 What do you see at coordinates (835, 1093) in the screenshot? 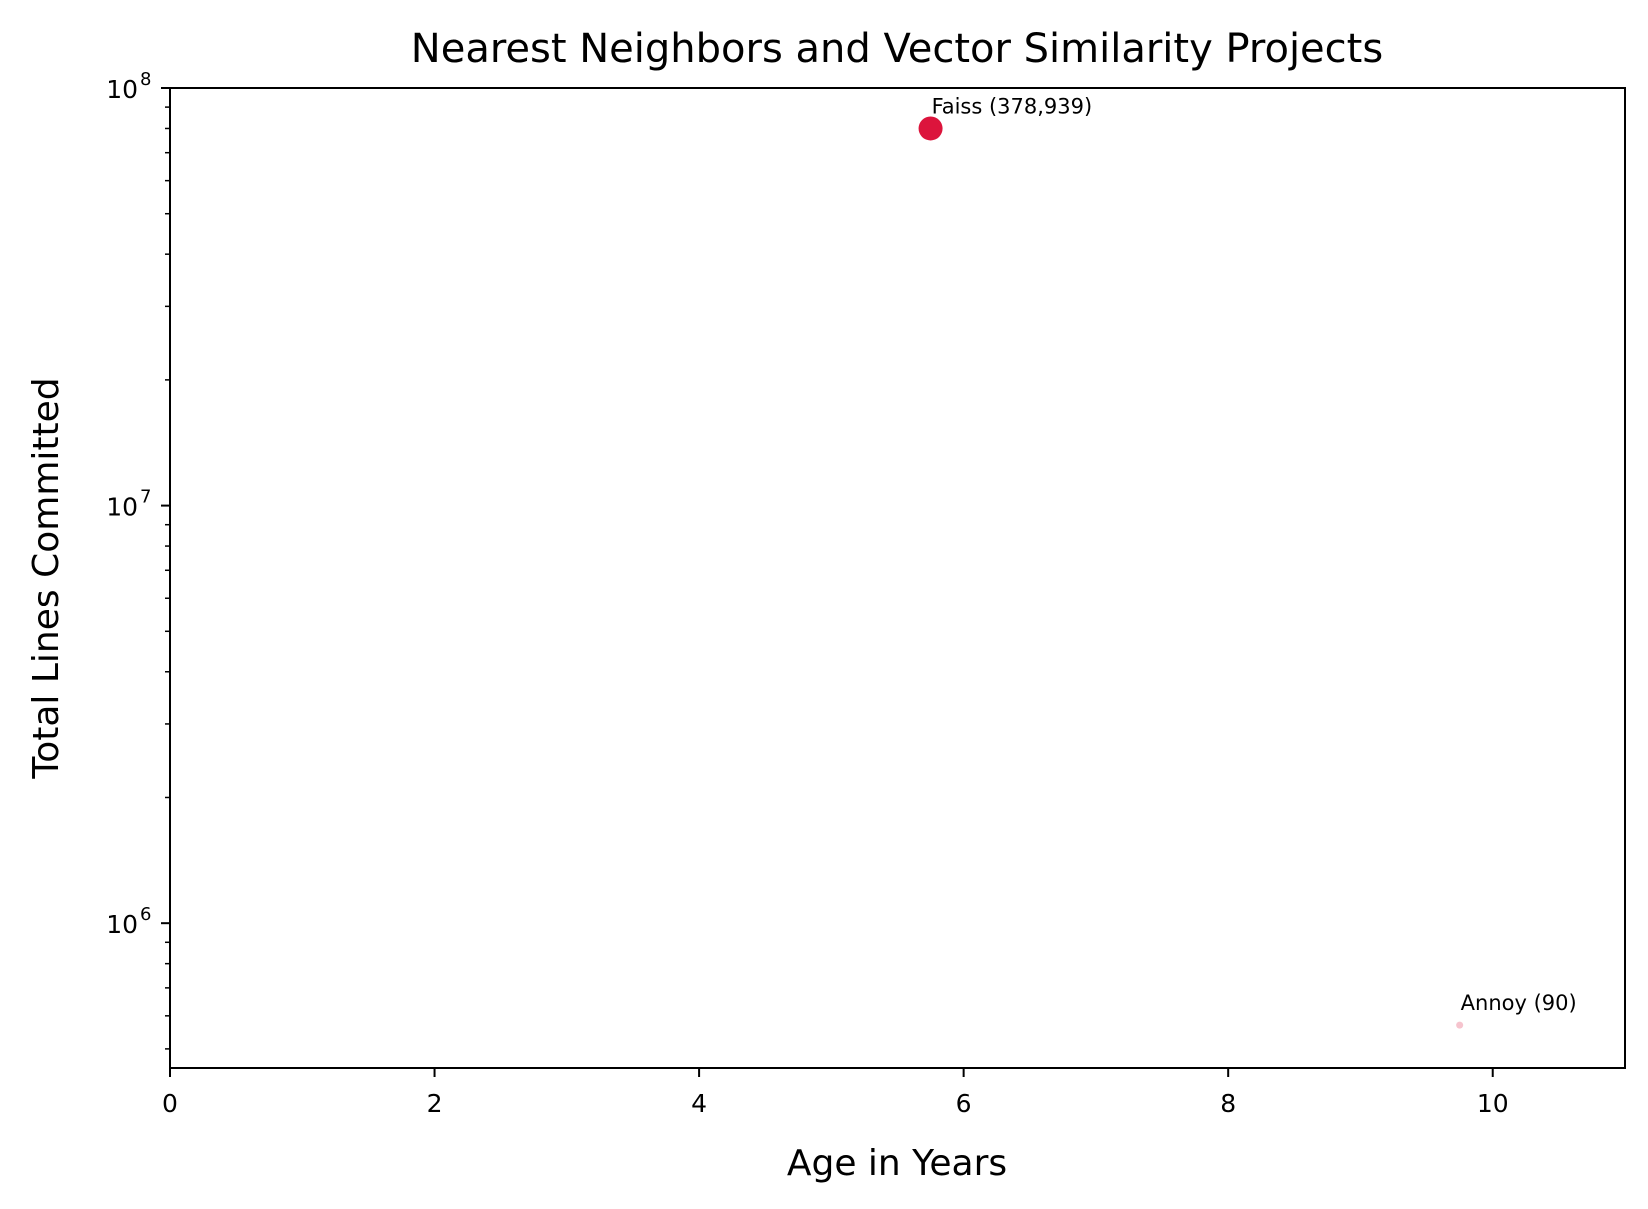
I see `x-axis-ticks: 0 2 4 6 8 10` at bounding box center [835, 1093].